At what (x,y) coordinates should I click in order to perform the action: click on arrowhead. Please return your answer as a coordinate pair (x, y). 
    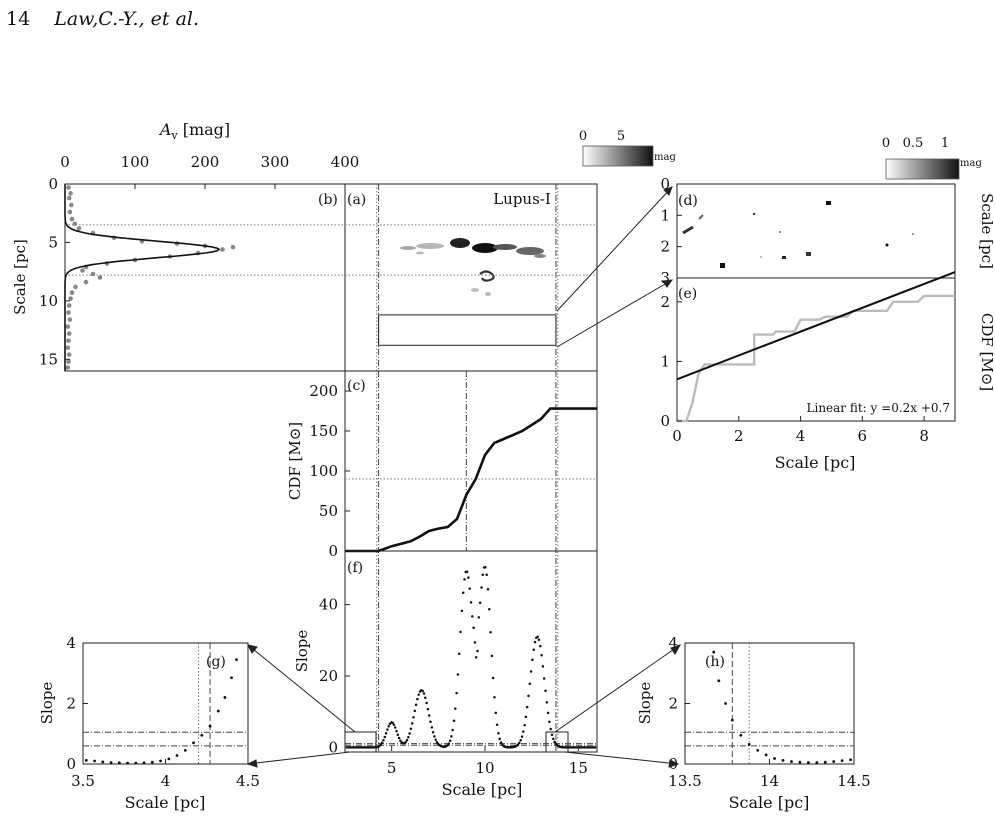
    Looking at the image, I should click on (676, 649).